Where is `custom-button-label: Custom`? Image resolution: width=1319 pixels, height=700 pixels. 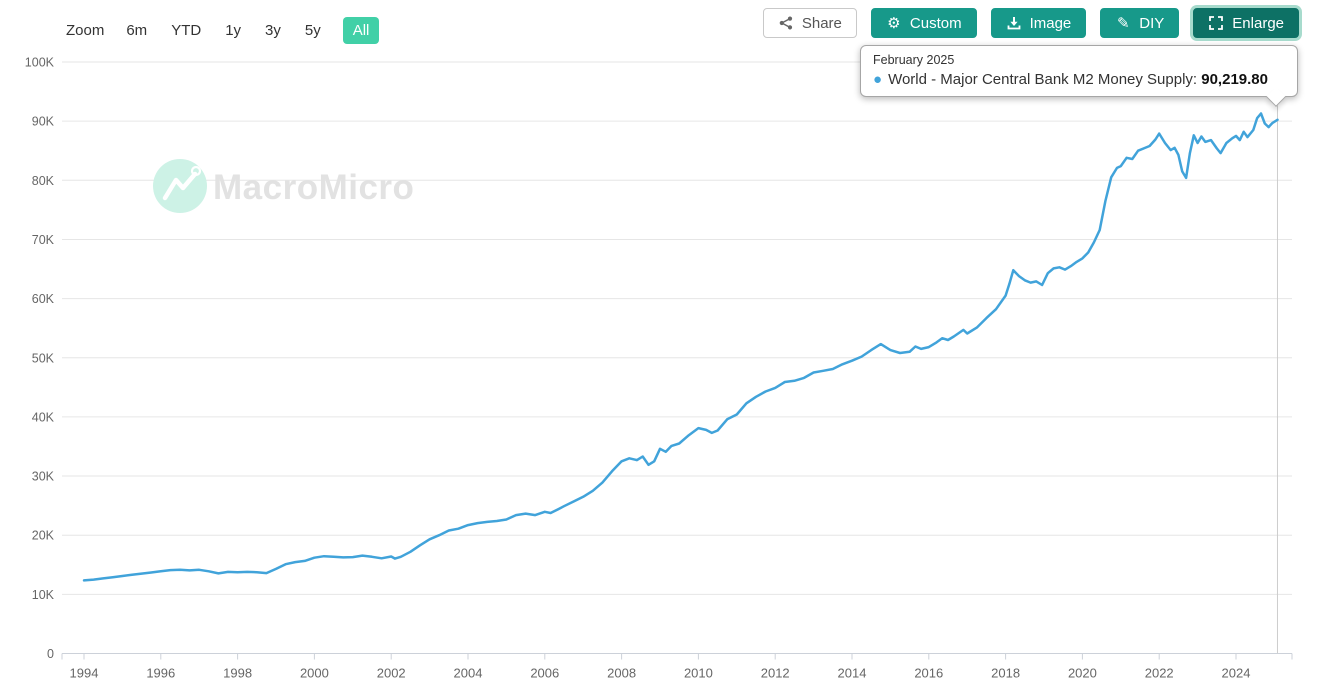
custom-button-label: Custom is located at coordinates (935, 23).